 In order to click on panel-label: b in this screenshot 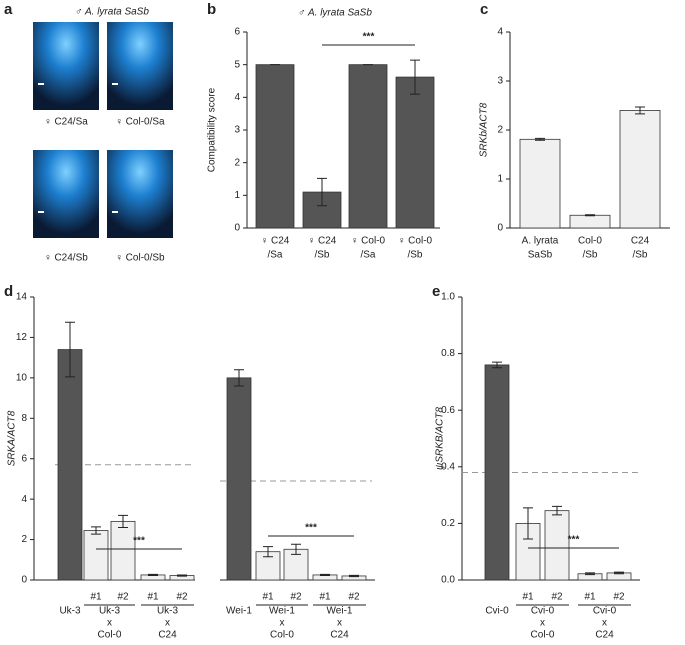, I will do `click(211, 9)`.